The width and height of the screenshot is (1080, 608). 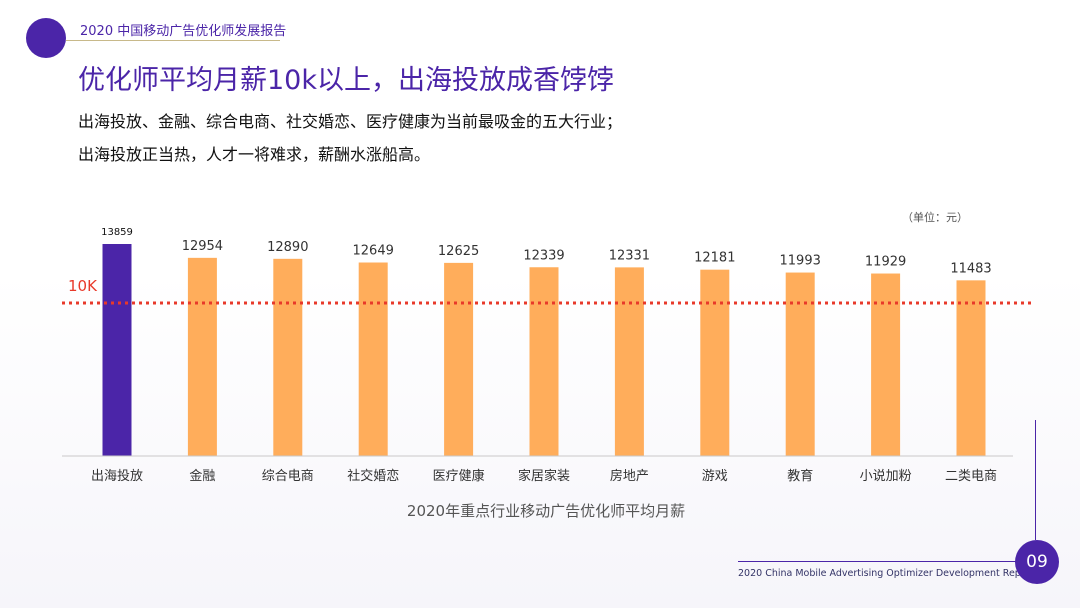 What do you see at coordinates (886, 476) in the screenshot?
I see `category-label-9: 小说加粉` at bounding box center [886, 476].